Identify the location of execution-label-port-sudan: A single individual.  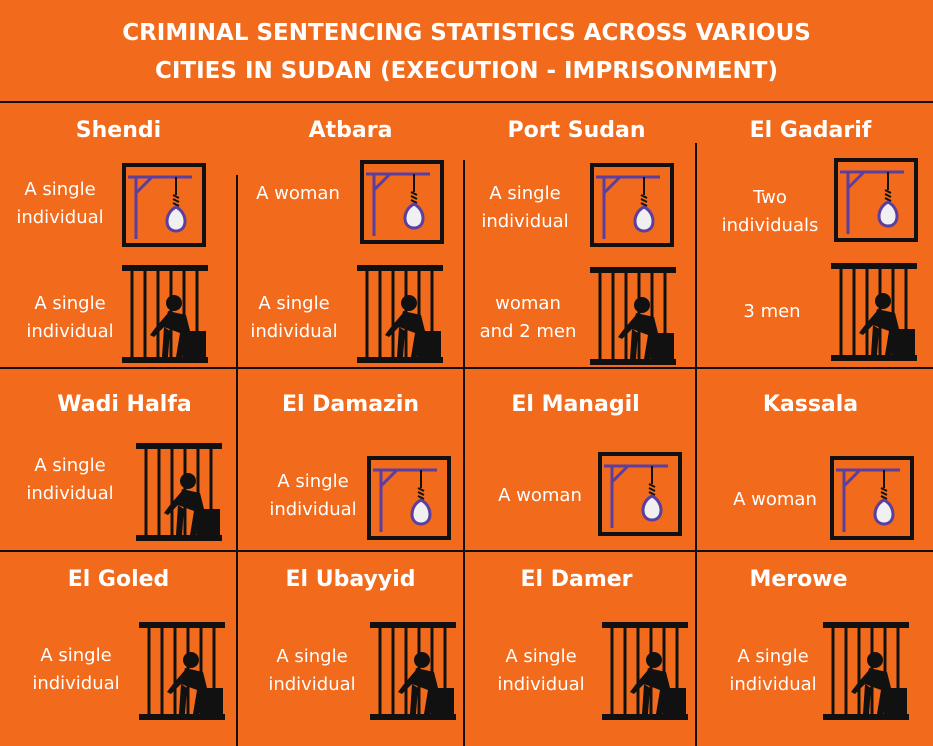
(525, 208).